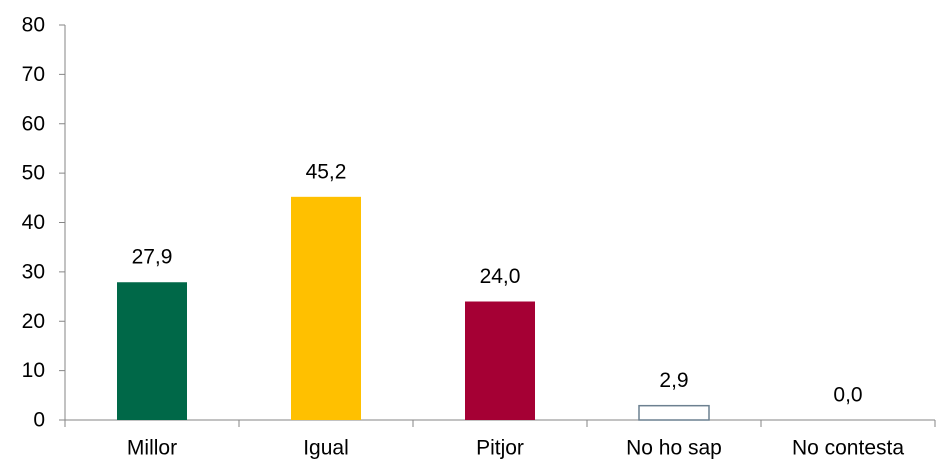 This screenshot has height=470, width=937. What do you see at coordinates (33, 271) in the screenshot?
I see `y-tick-label: 30` at bounding box center [33, 271].